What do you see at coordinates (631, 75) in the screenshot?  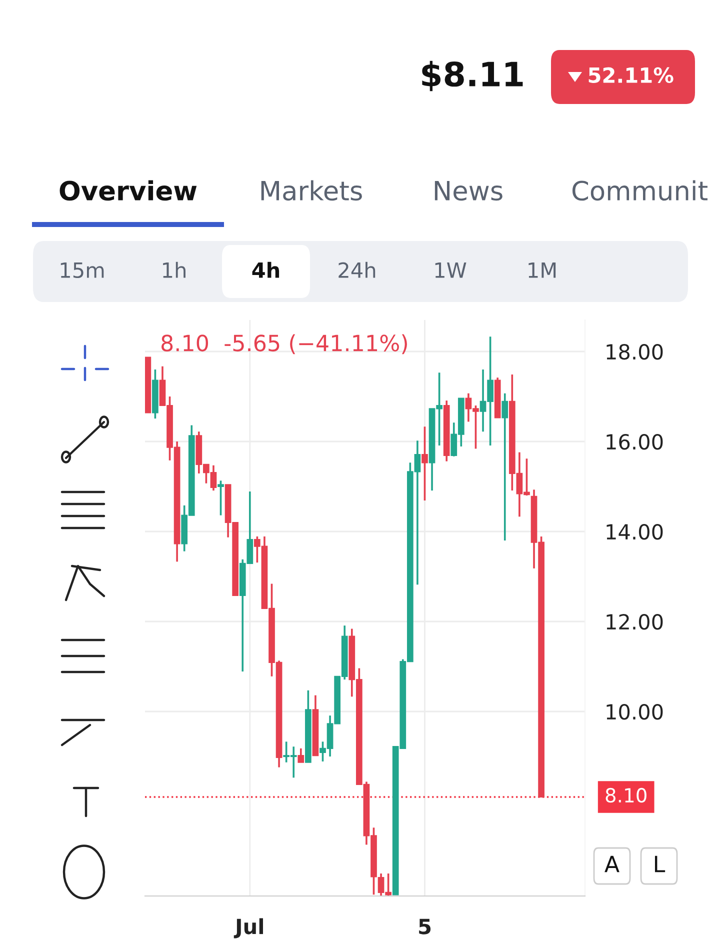 I see `text: 52.11%` at bounding box center [631, 75].